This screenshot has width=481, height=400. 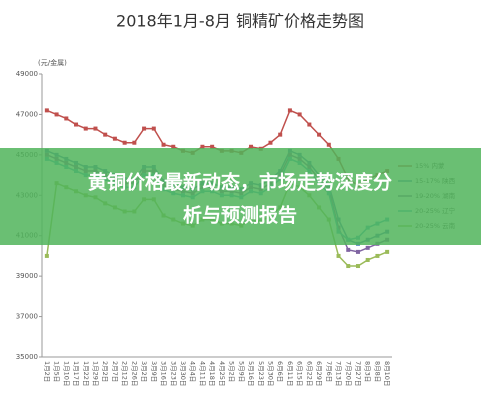 I want to click on x-tick-label: 2月2日, so click(x=105, y=371).